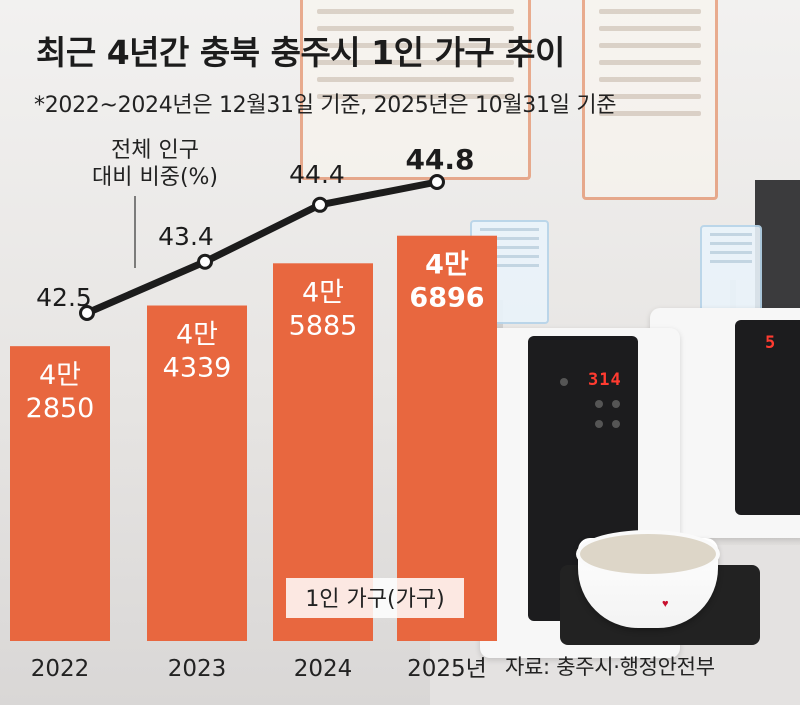 The height and width of the screenshot is (705, 800). What do you see at coordinates (317, 174) in the screenshot?
I see `line-value-label: 44.4` at bounding box center [317, 174].